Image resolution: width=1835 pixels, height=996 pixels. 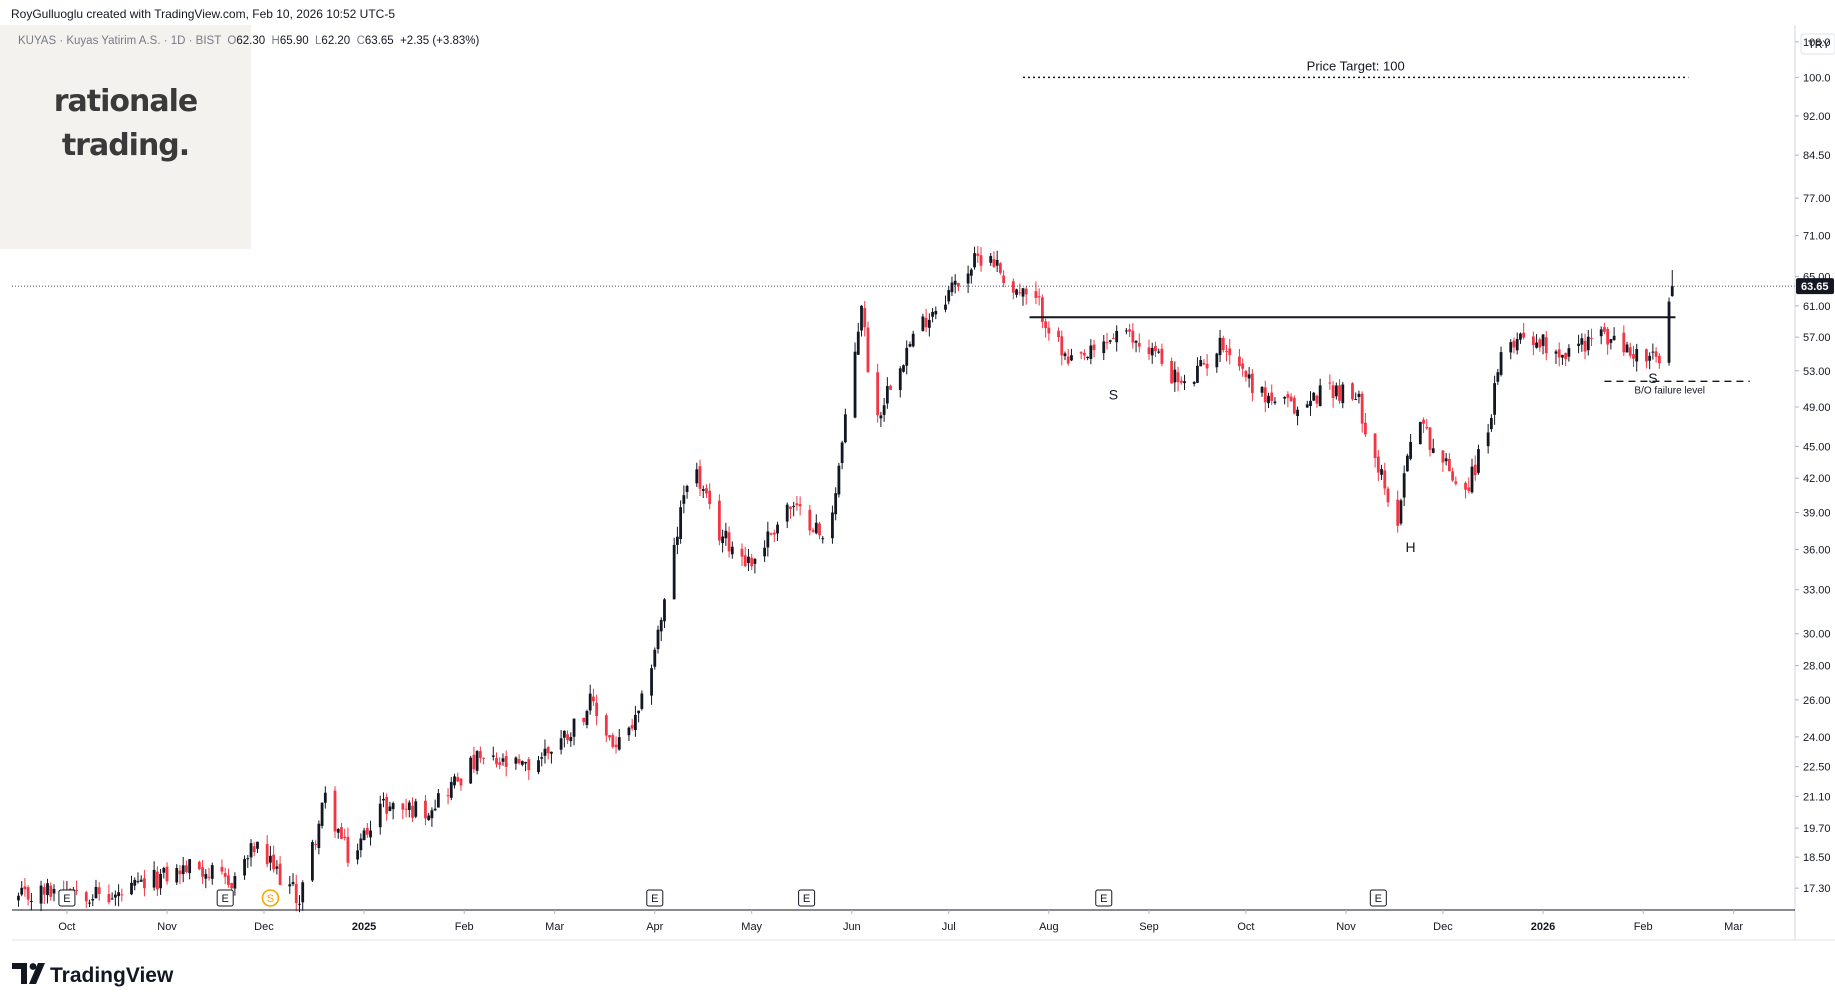 I want to click on earnings-event-label: E, so click(x=1378, y=899).